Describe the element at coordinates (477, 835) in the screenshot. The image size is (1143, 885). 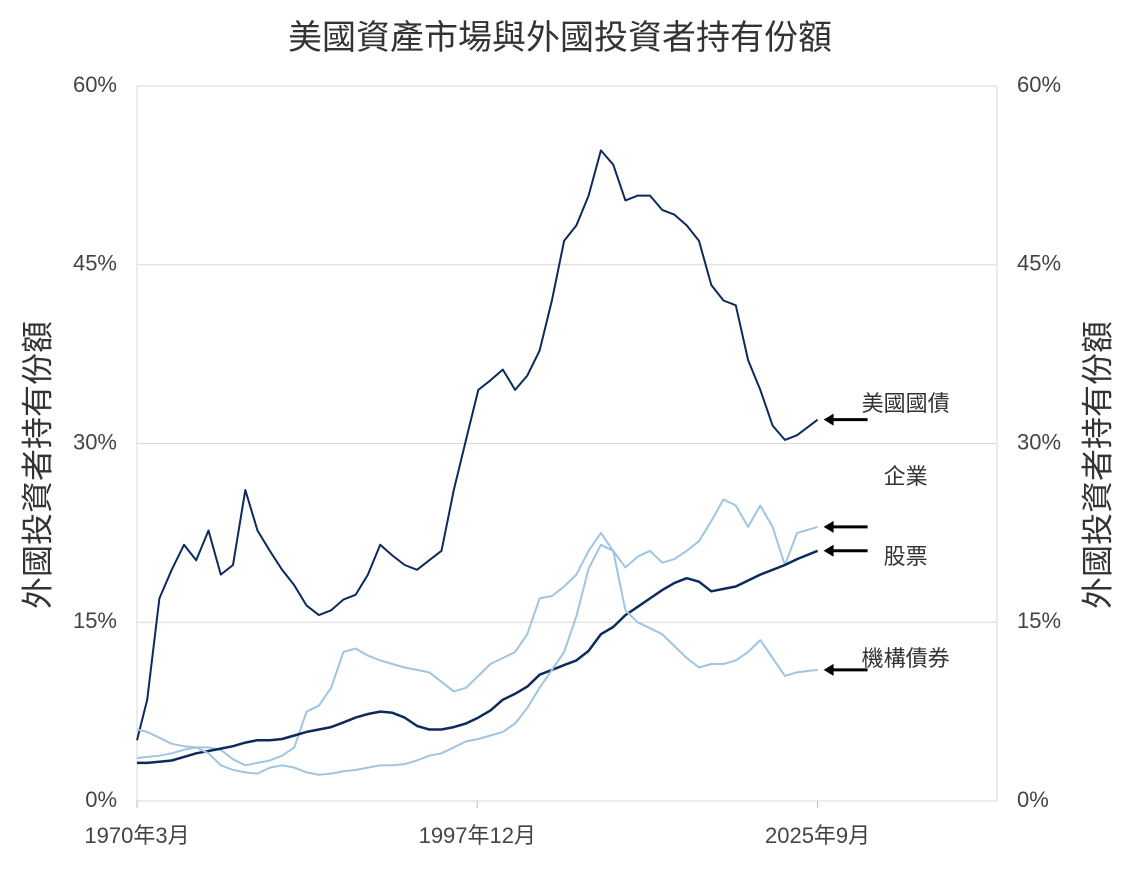
I see `x-tick-label: 1997年12月` at that location.